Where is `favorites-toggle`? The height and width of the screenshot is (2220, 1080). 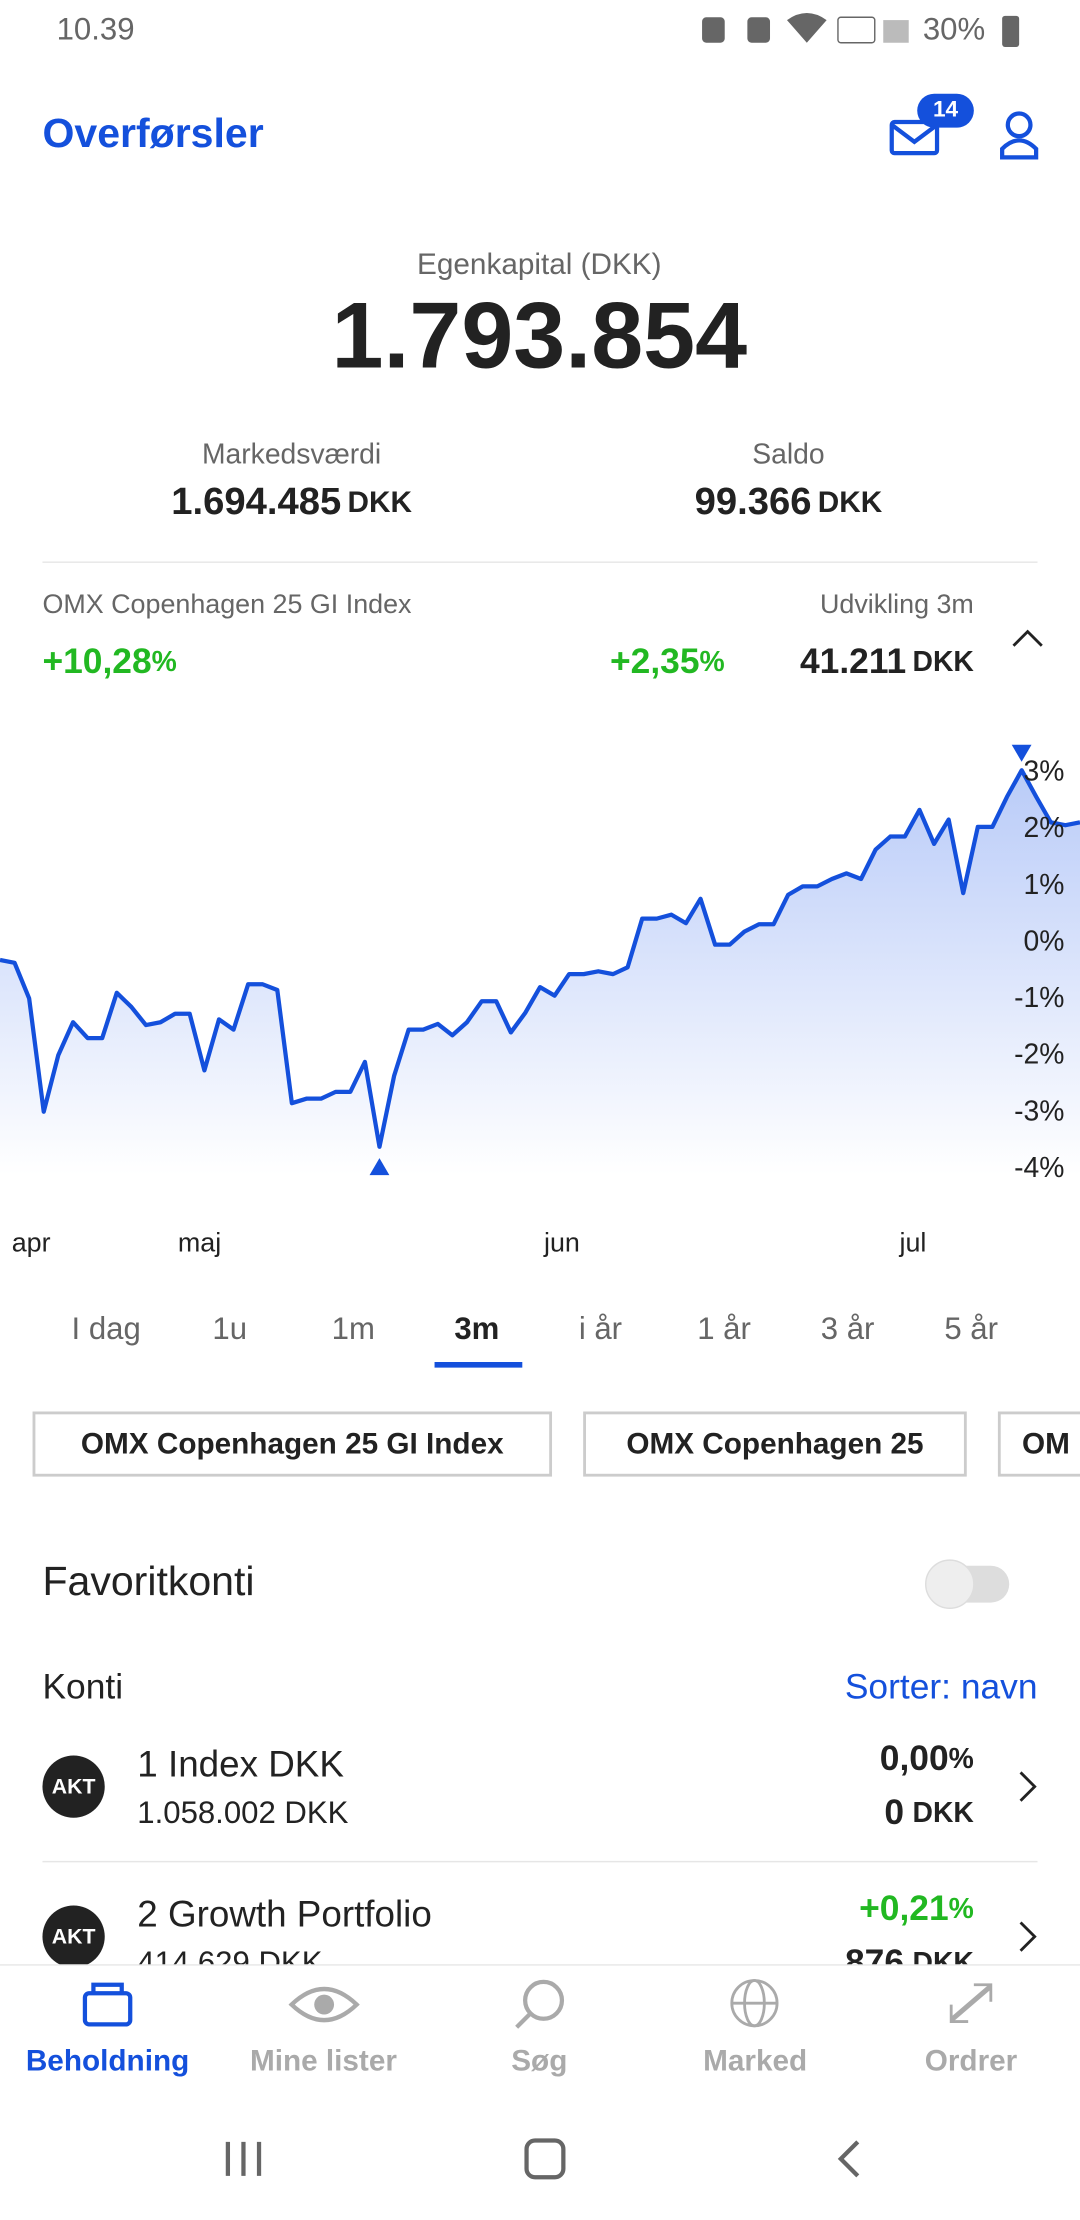
favorites-toggle is located at coordinates (967, 1584).